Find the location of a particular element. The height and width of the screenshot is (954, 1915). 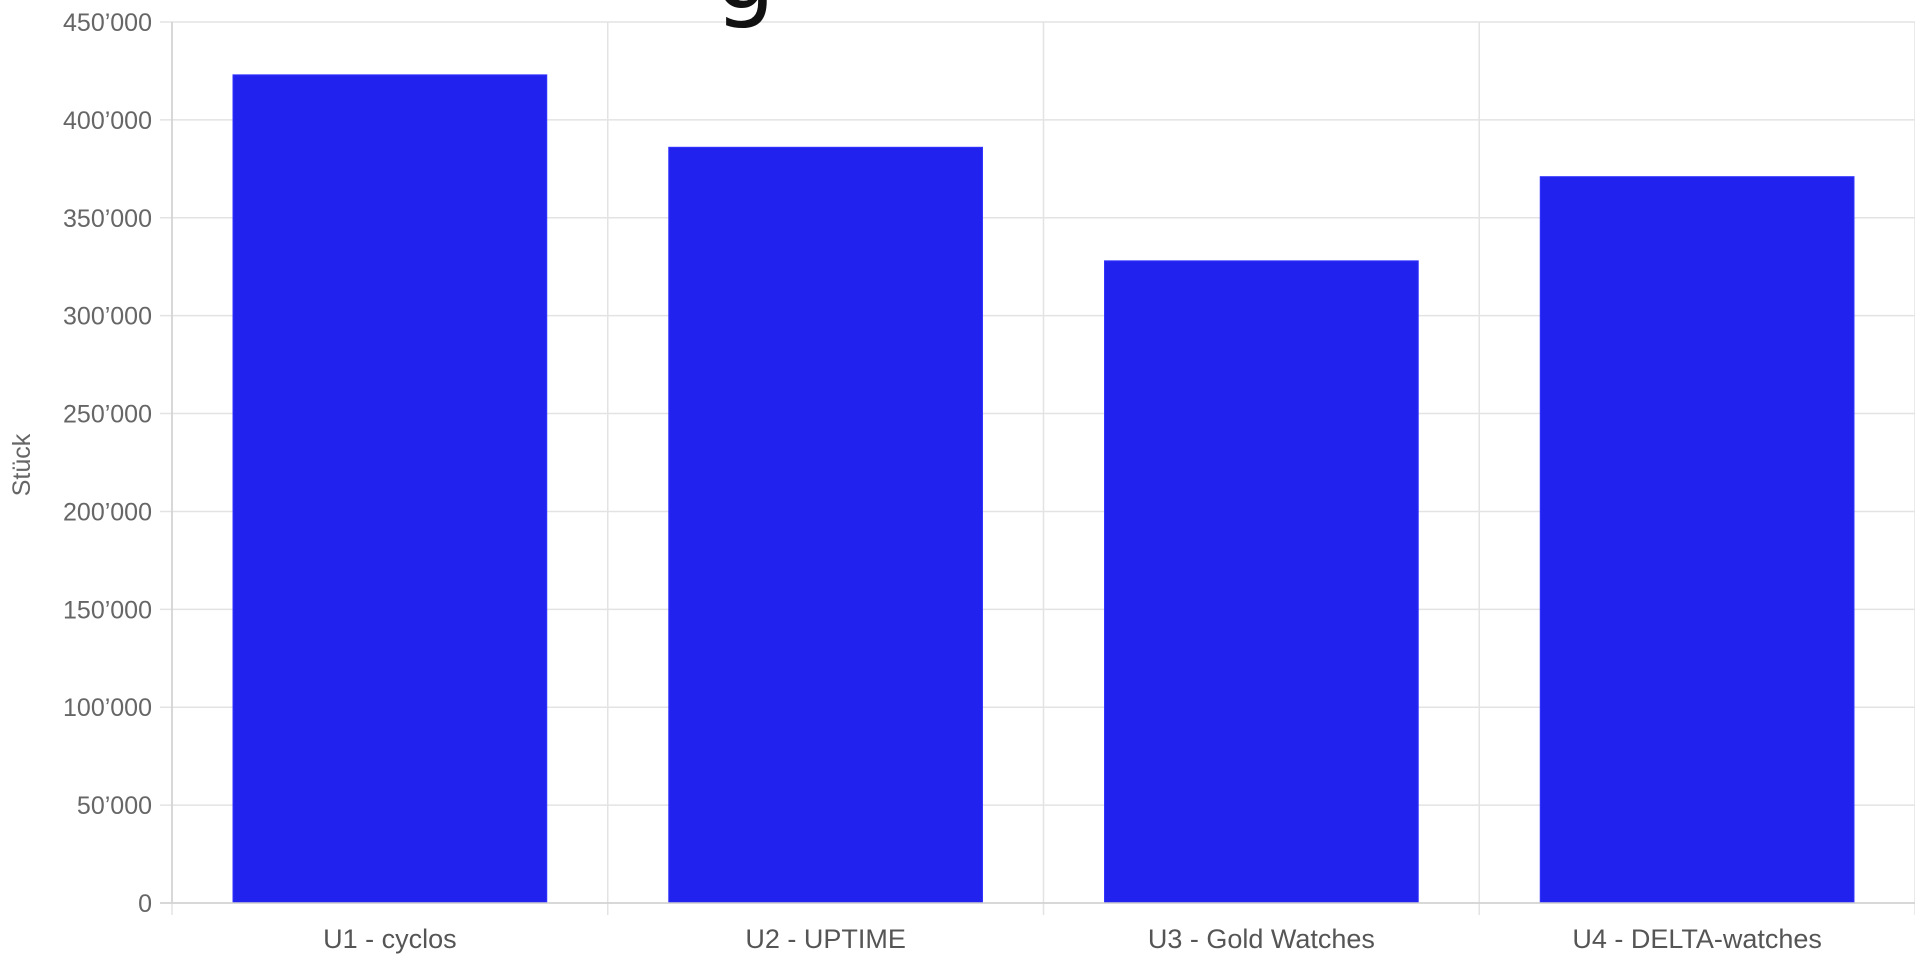

x-tick-label: U4 - DELTA-watches is located at coordinates (1697, 939).